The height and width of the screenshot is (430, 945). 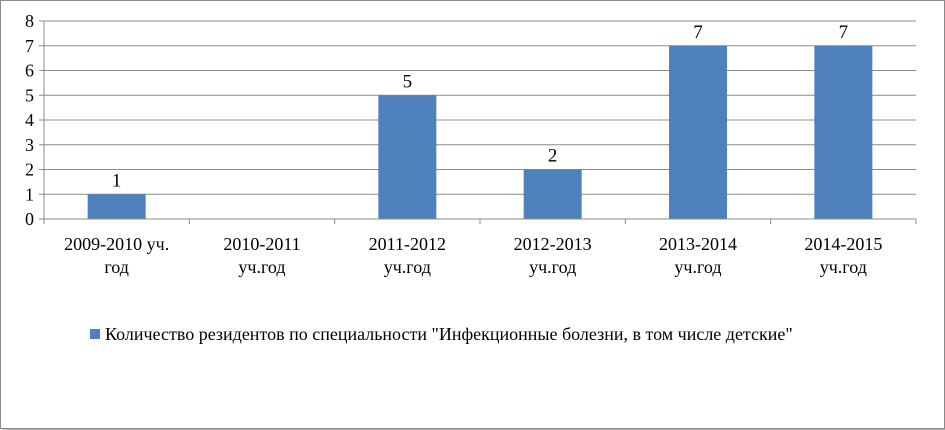 I want to click on y-tick-label: 1, so click(x=29, y=194).